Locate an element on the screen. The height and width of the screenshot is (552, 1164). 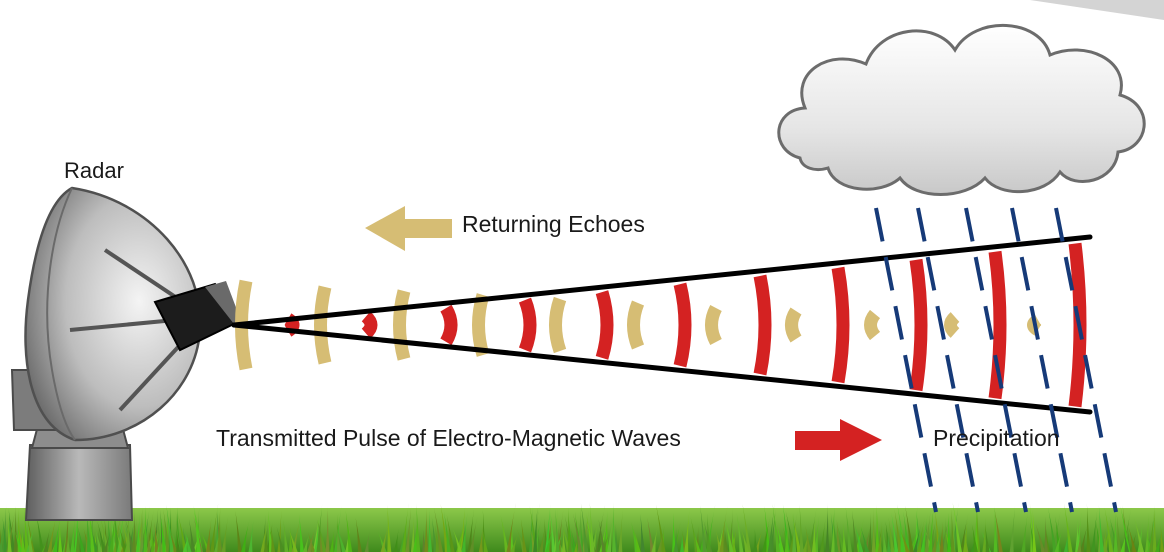
arrow-left-icon is located at coordinates (408, 228).